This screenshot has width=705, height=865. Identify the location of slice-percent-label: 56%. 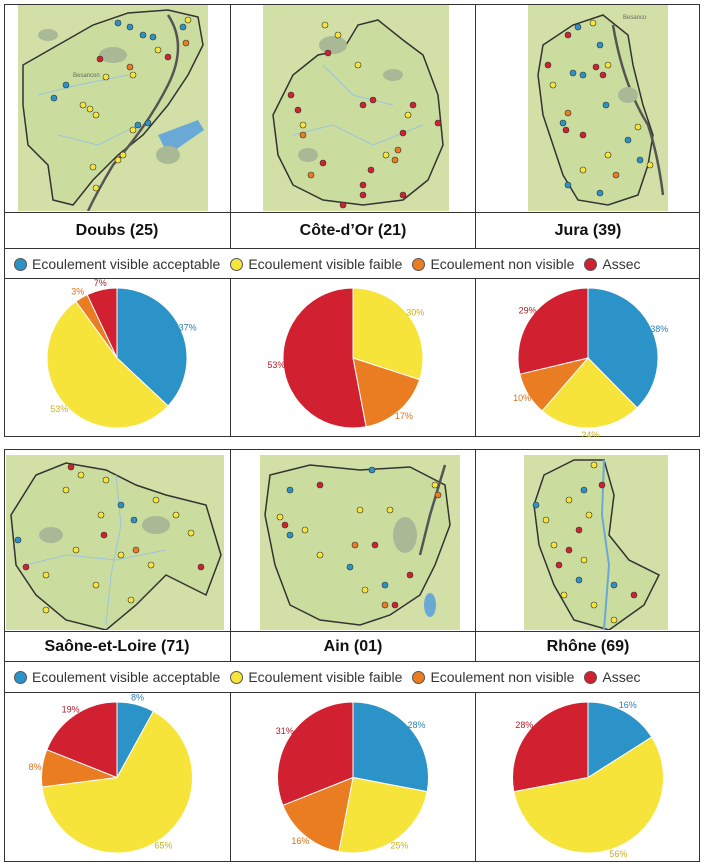
(618, 854).